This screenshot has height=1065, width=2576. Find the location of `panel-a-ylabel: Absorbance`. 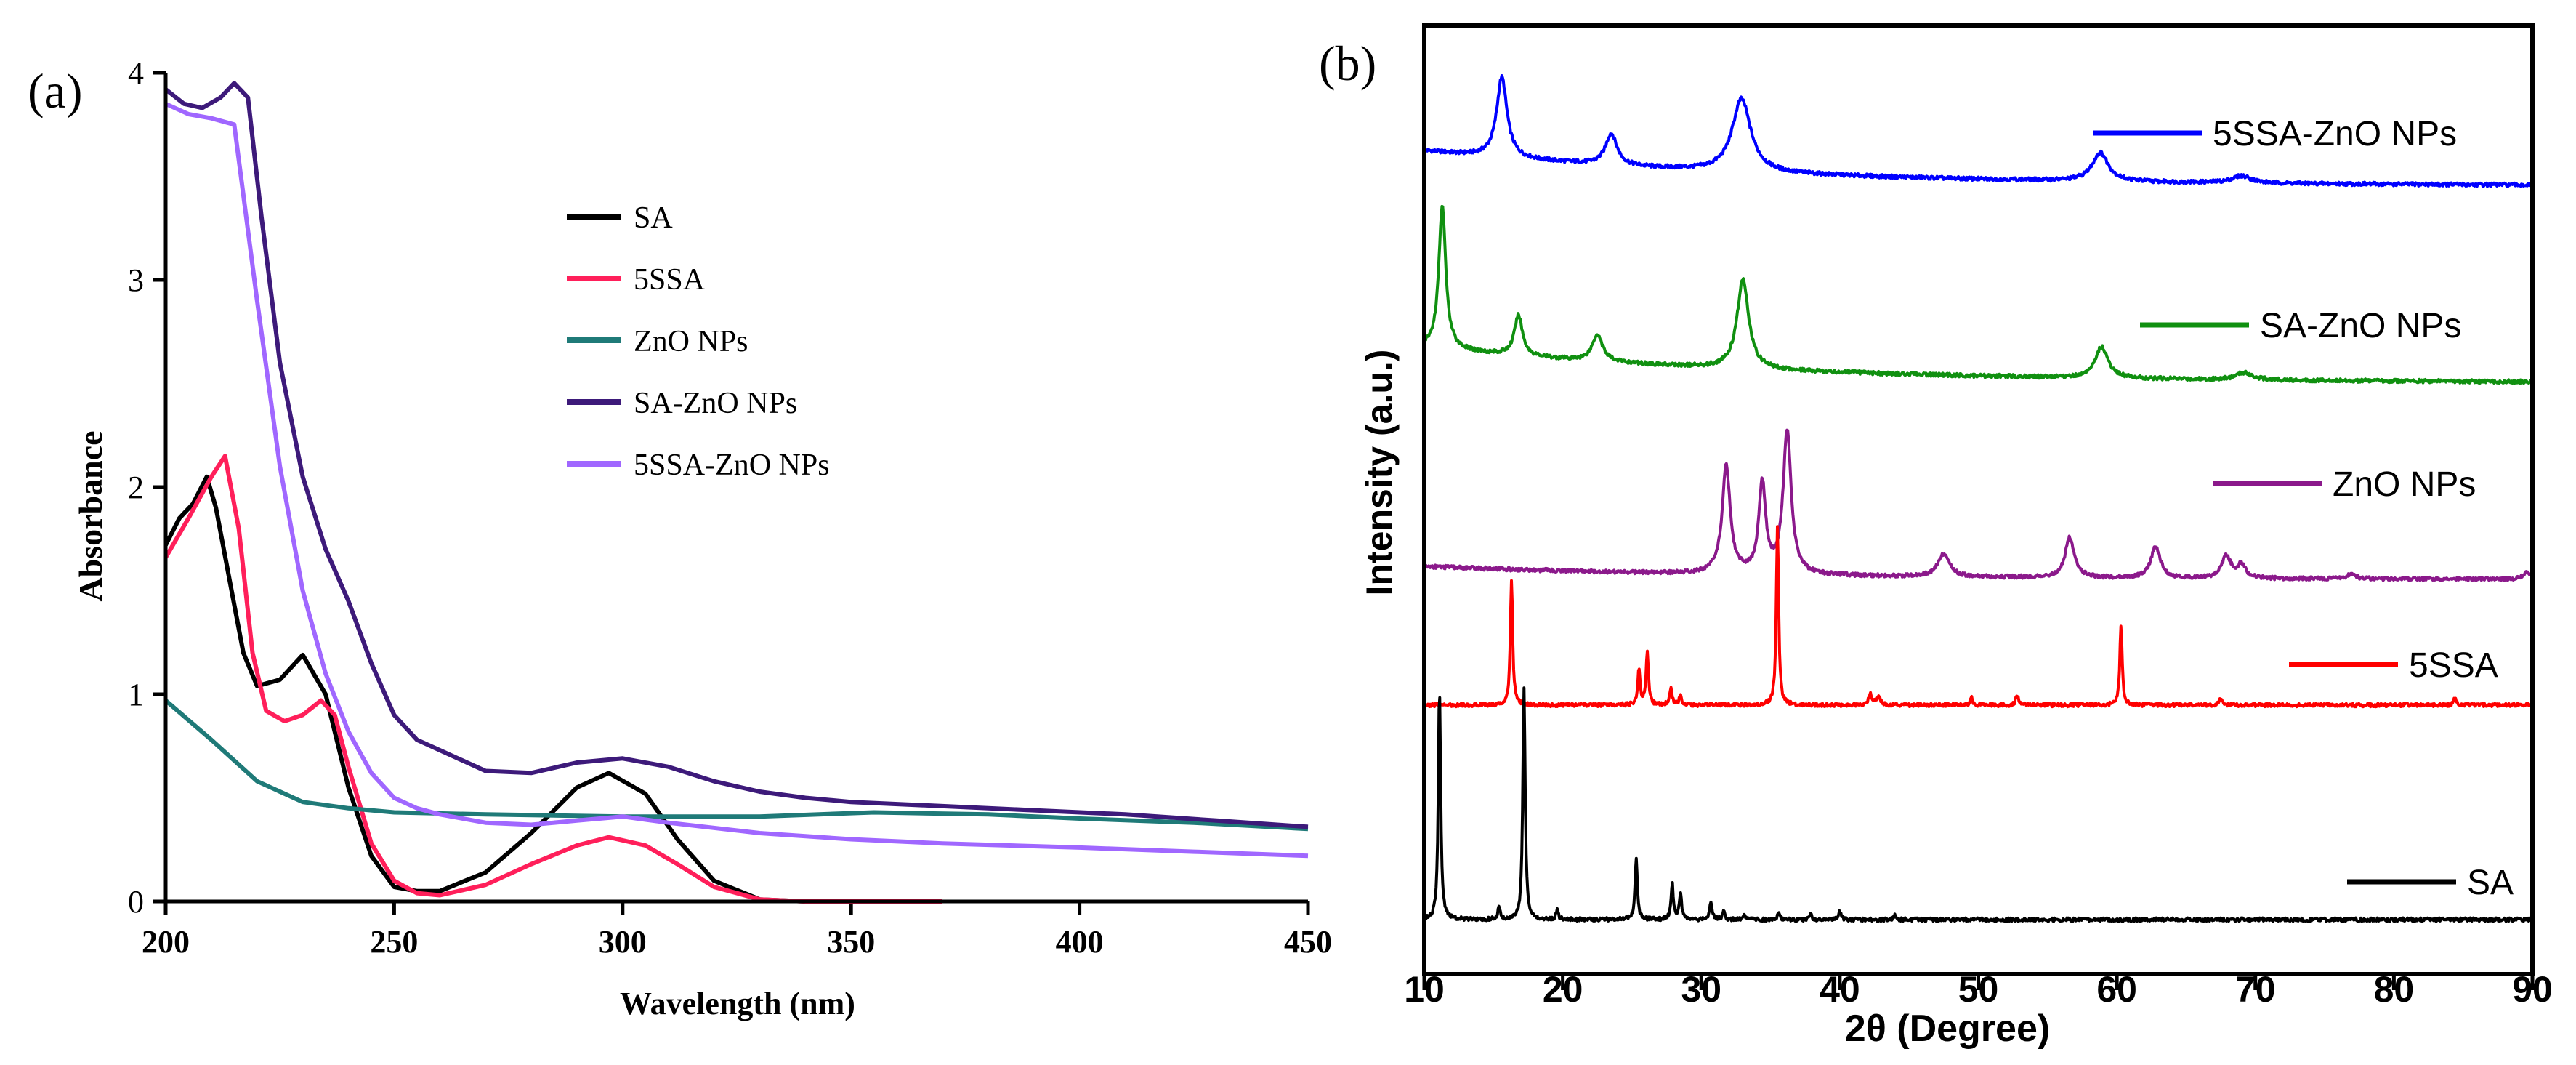

panel-a-ylabel: Absorbance is located at coordinates (91, 515).